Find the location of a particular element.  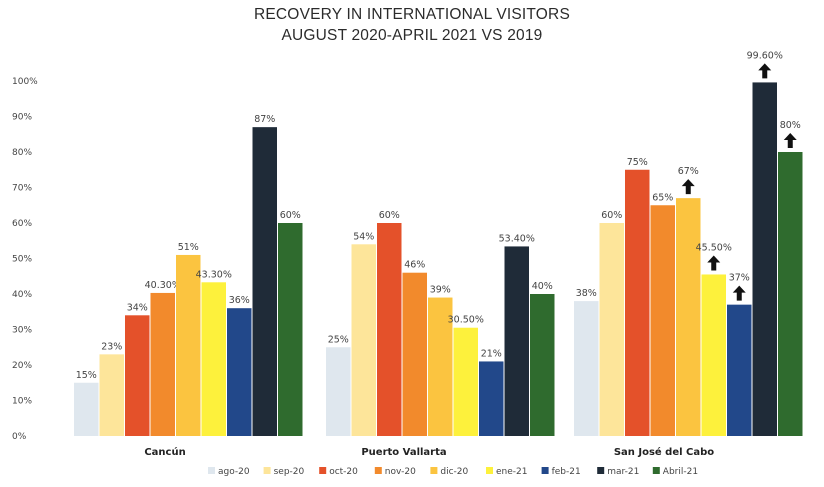

category-labels: Cancún Puerto Vallarta San José del Cabo is located at coordinates (429, 452).